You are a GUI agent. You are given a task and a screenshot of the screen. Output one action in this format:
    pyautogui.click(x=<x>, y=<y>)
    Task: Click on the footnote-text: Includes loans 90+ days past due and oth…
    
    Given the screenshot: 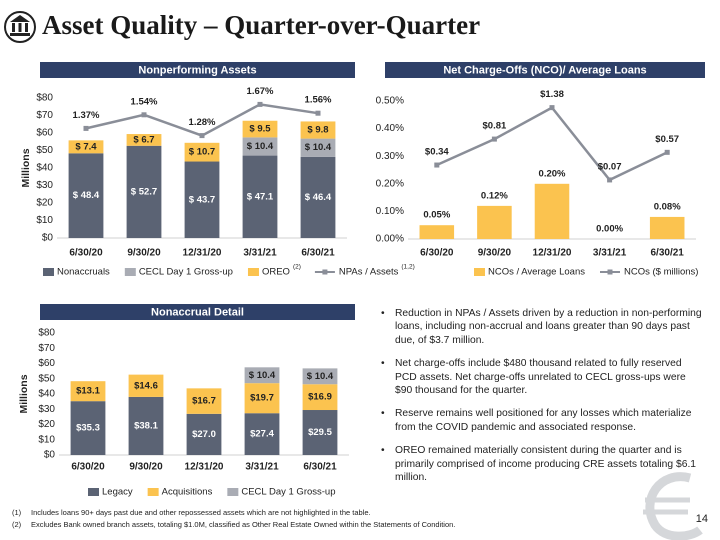 What is the action you would take?
    pyautogui.click(x=201, y=512)
    